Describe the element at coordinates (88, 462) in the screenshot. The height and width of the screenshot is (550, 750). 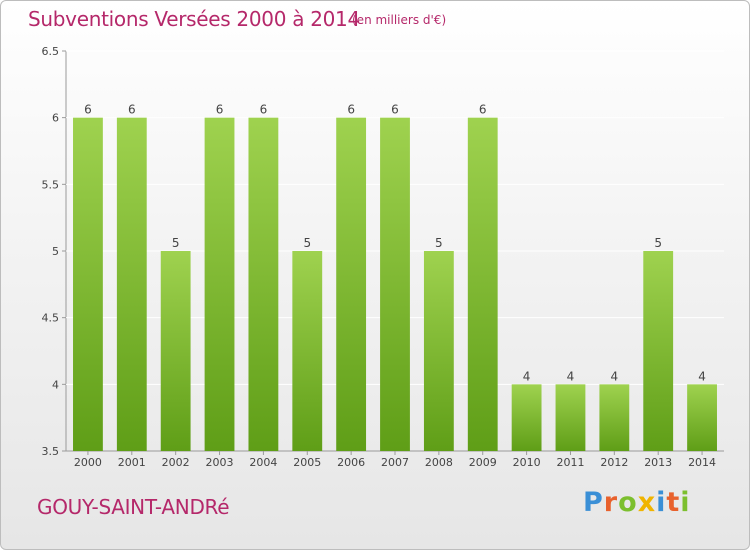
I see `x-tick-label: 2000` at that location.